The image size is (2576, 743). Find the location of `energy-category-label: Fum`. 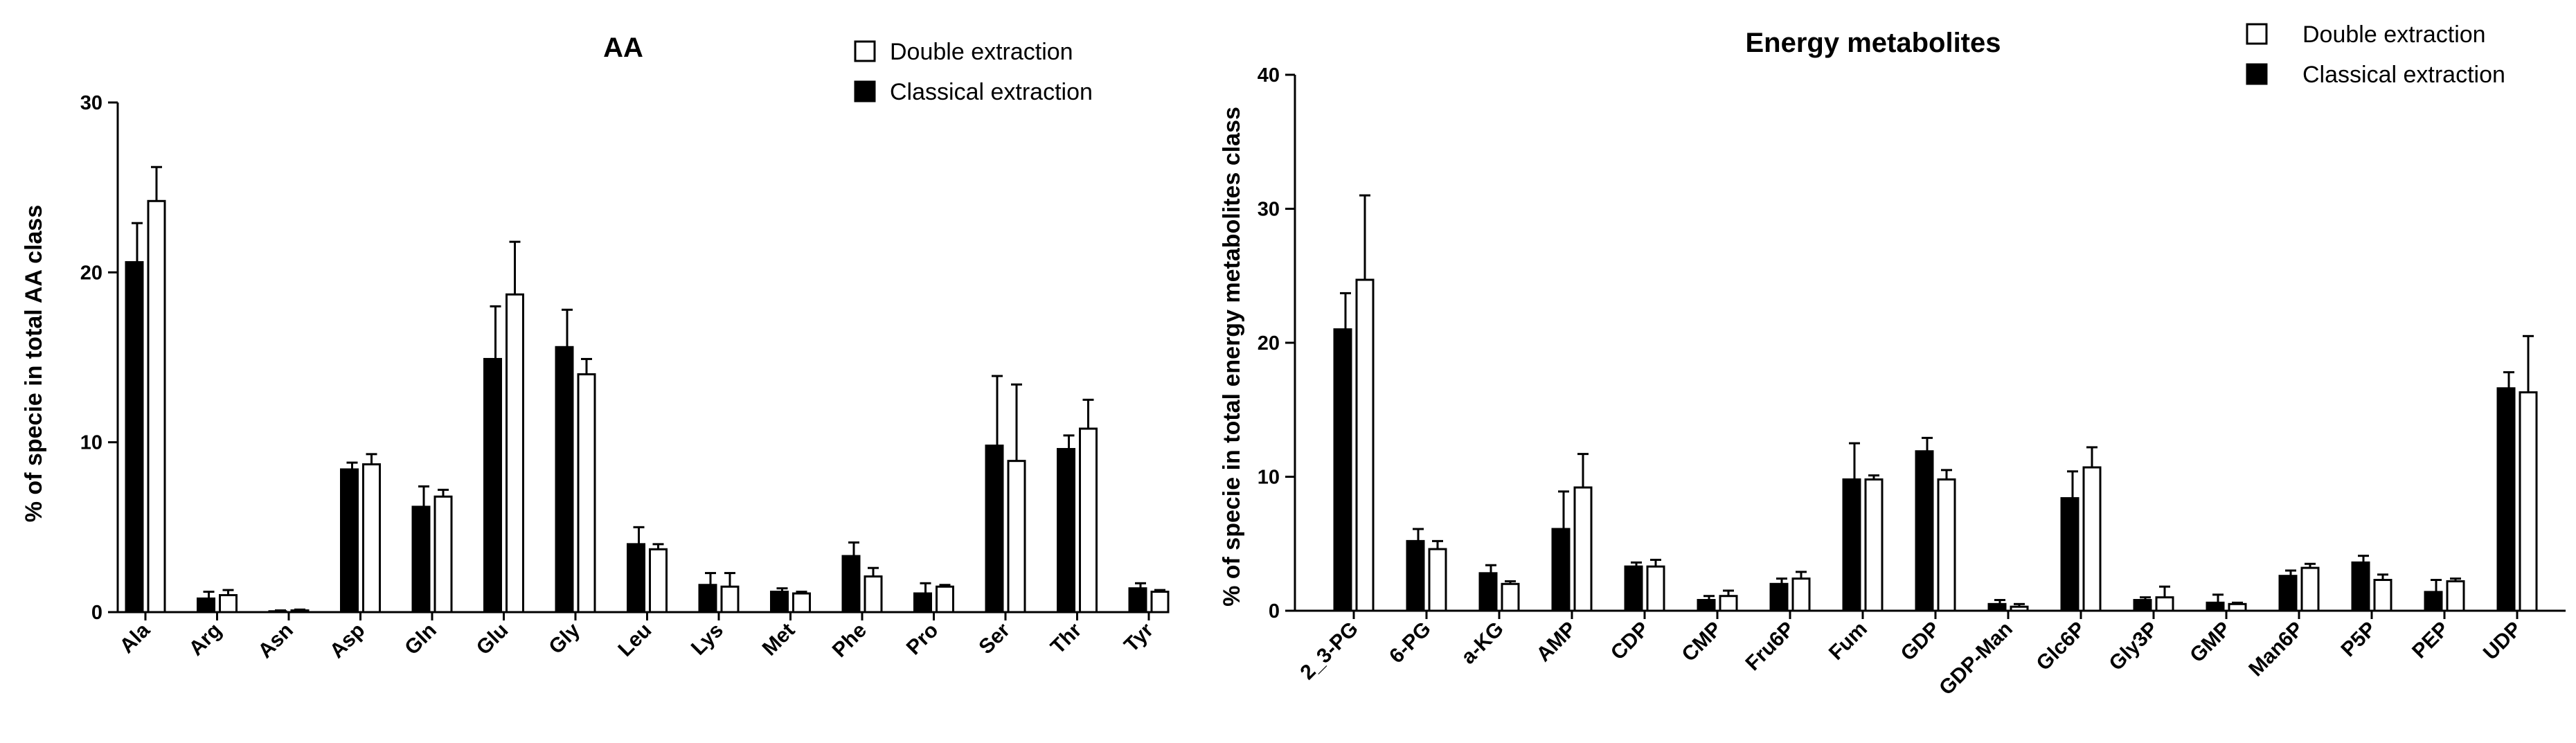

energy-category-label: Fum is located at coordinates (1848, 641).